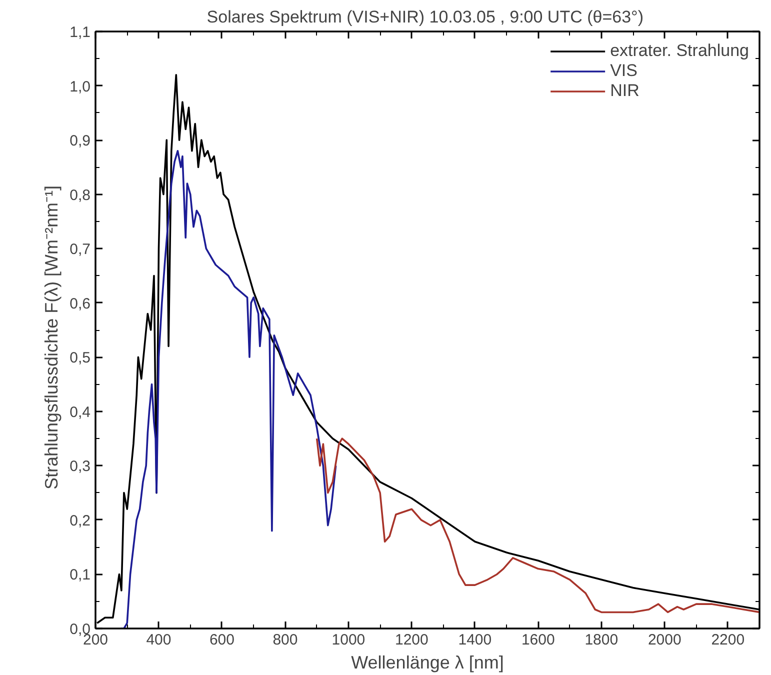 The height and width of the screenshot is (675, 771). What do you see at coordinates (80, 467) in the screenshot?
I see `y-tick-label: 0,3` at bounding box center [80, 467].